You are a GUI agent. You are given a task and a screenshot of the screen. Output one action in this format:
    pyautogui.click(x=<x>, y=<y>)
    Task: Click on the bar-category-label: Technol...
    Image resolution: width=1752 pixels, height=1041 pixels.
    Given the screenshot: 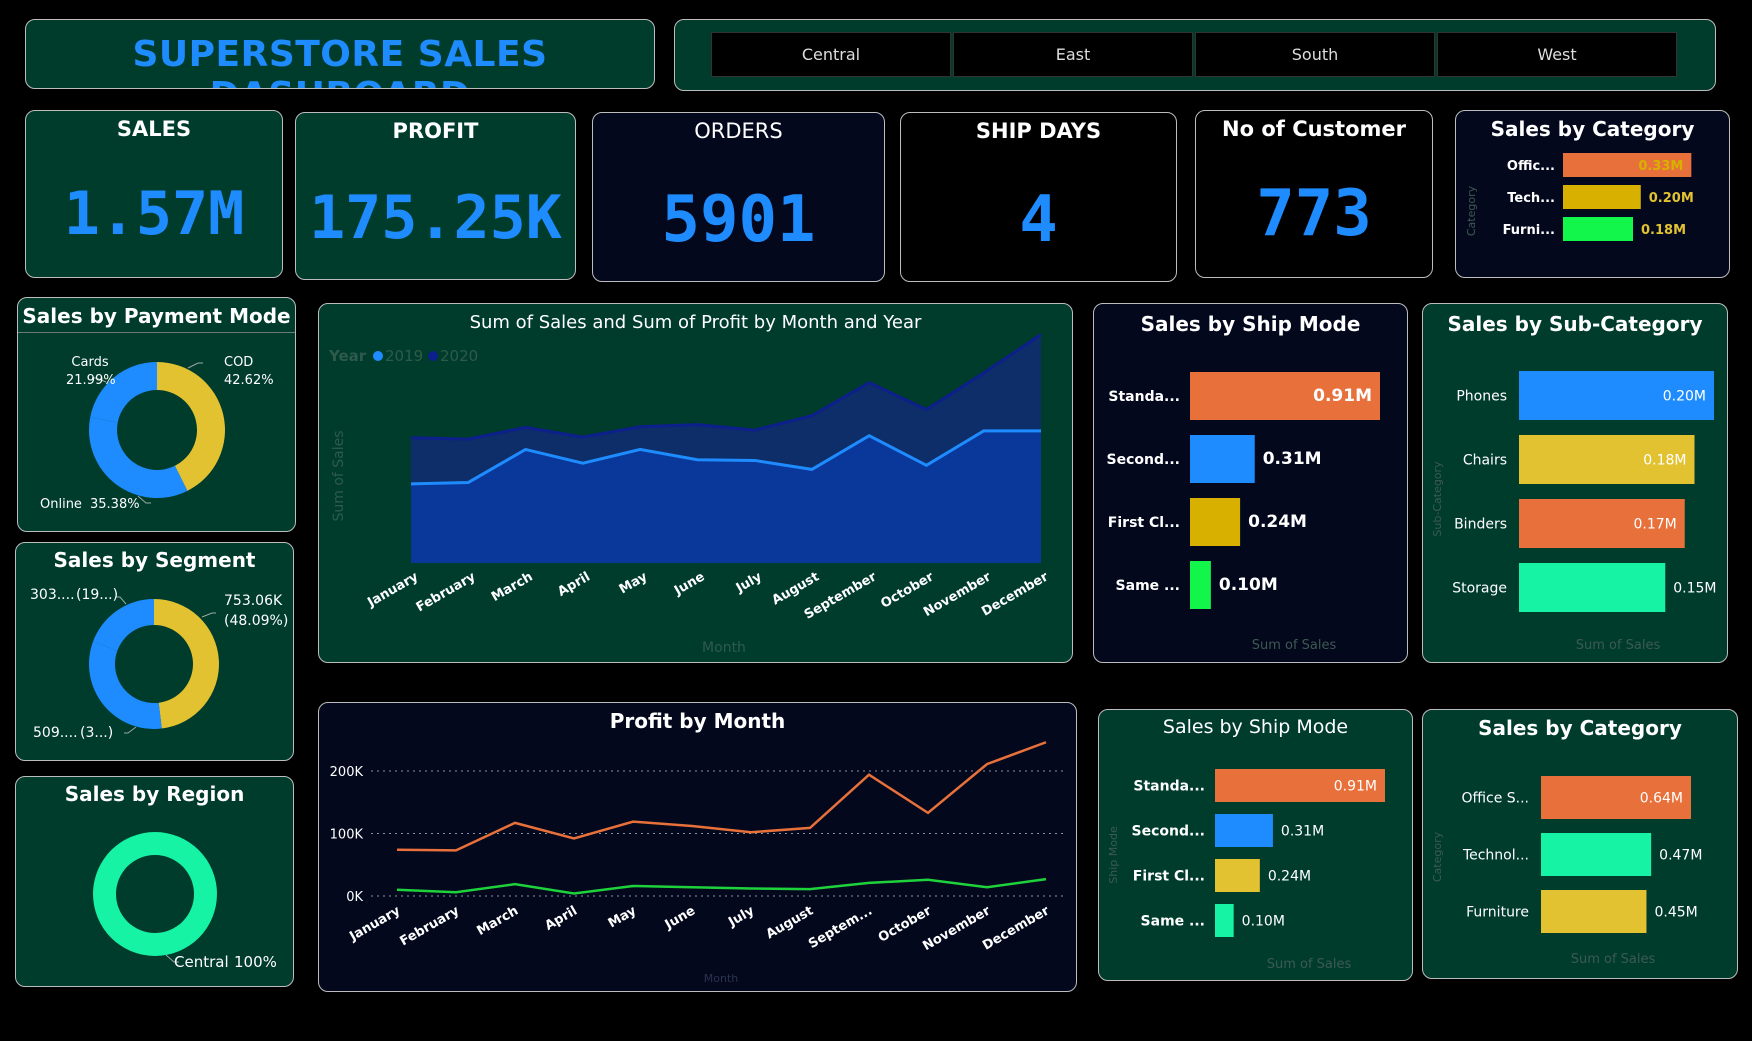 What is the action you would take?
    pyautogui.click(x=1495, y=856)
    